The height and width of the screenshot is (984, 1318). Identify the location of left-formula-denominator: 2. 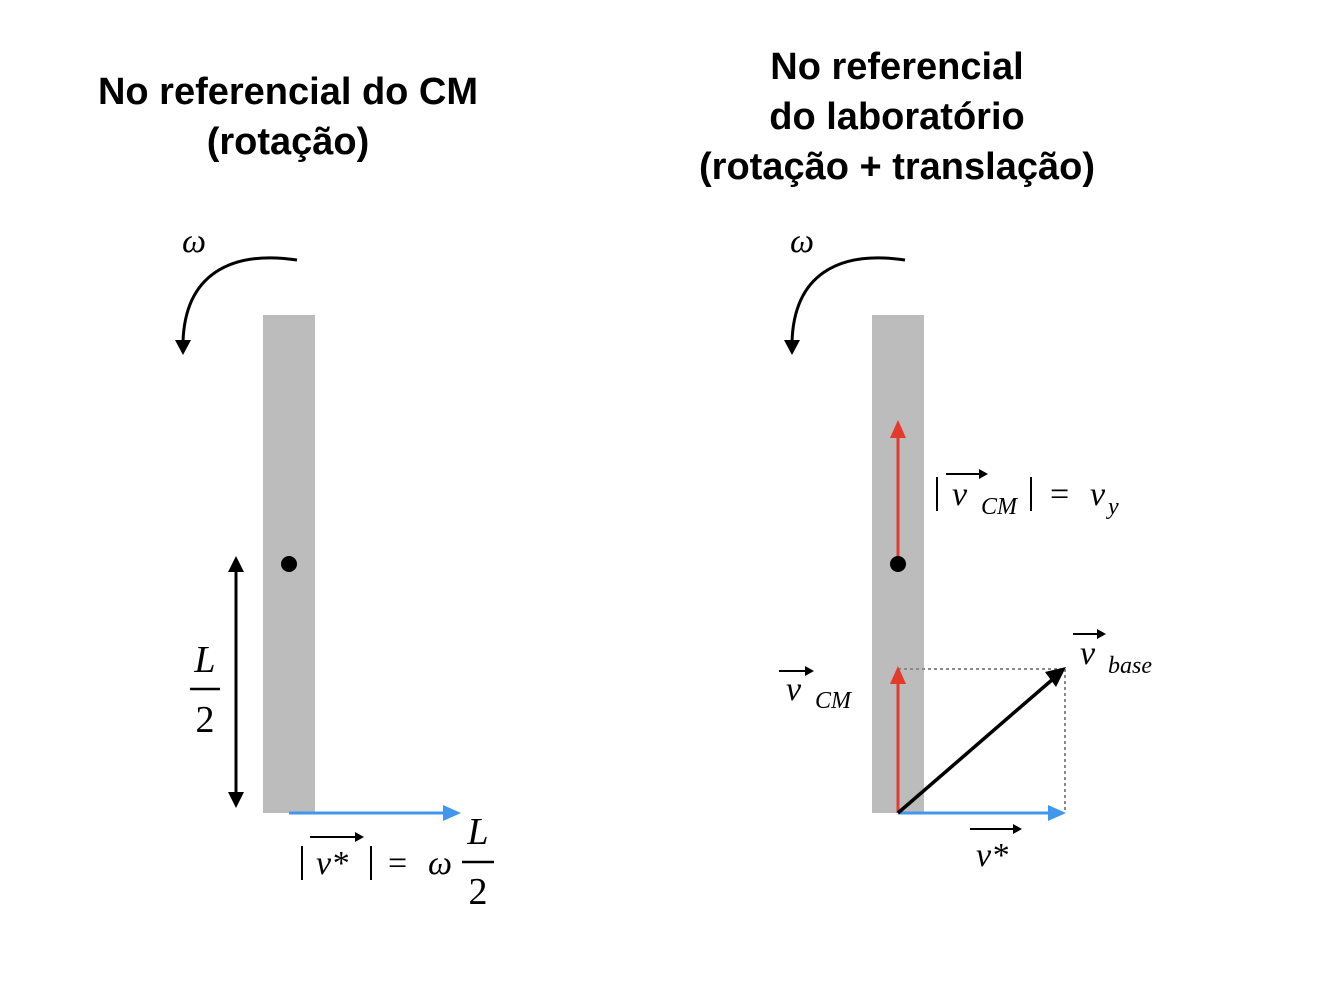
(478, 892).